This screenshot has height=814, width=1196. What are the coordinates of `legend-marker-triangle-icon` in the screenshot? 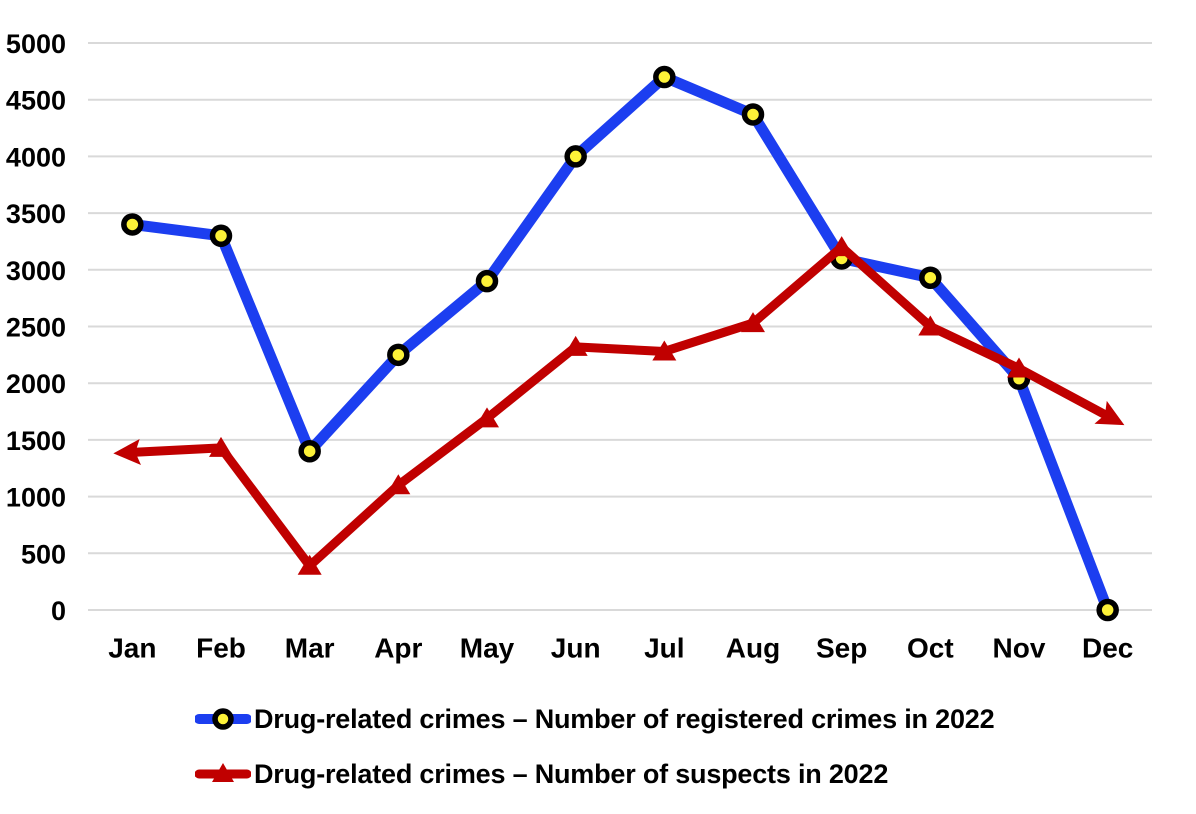 It's located at (223, 772).